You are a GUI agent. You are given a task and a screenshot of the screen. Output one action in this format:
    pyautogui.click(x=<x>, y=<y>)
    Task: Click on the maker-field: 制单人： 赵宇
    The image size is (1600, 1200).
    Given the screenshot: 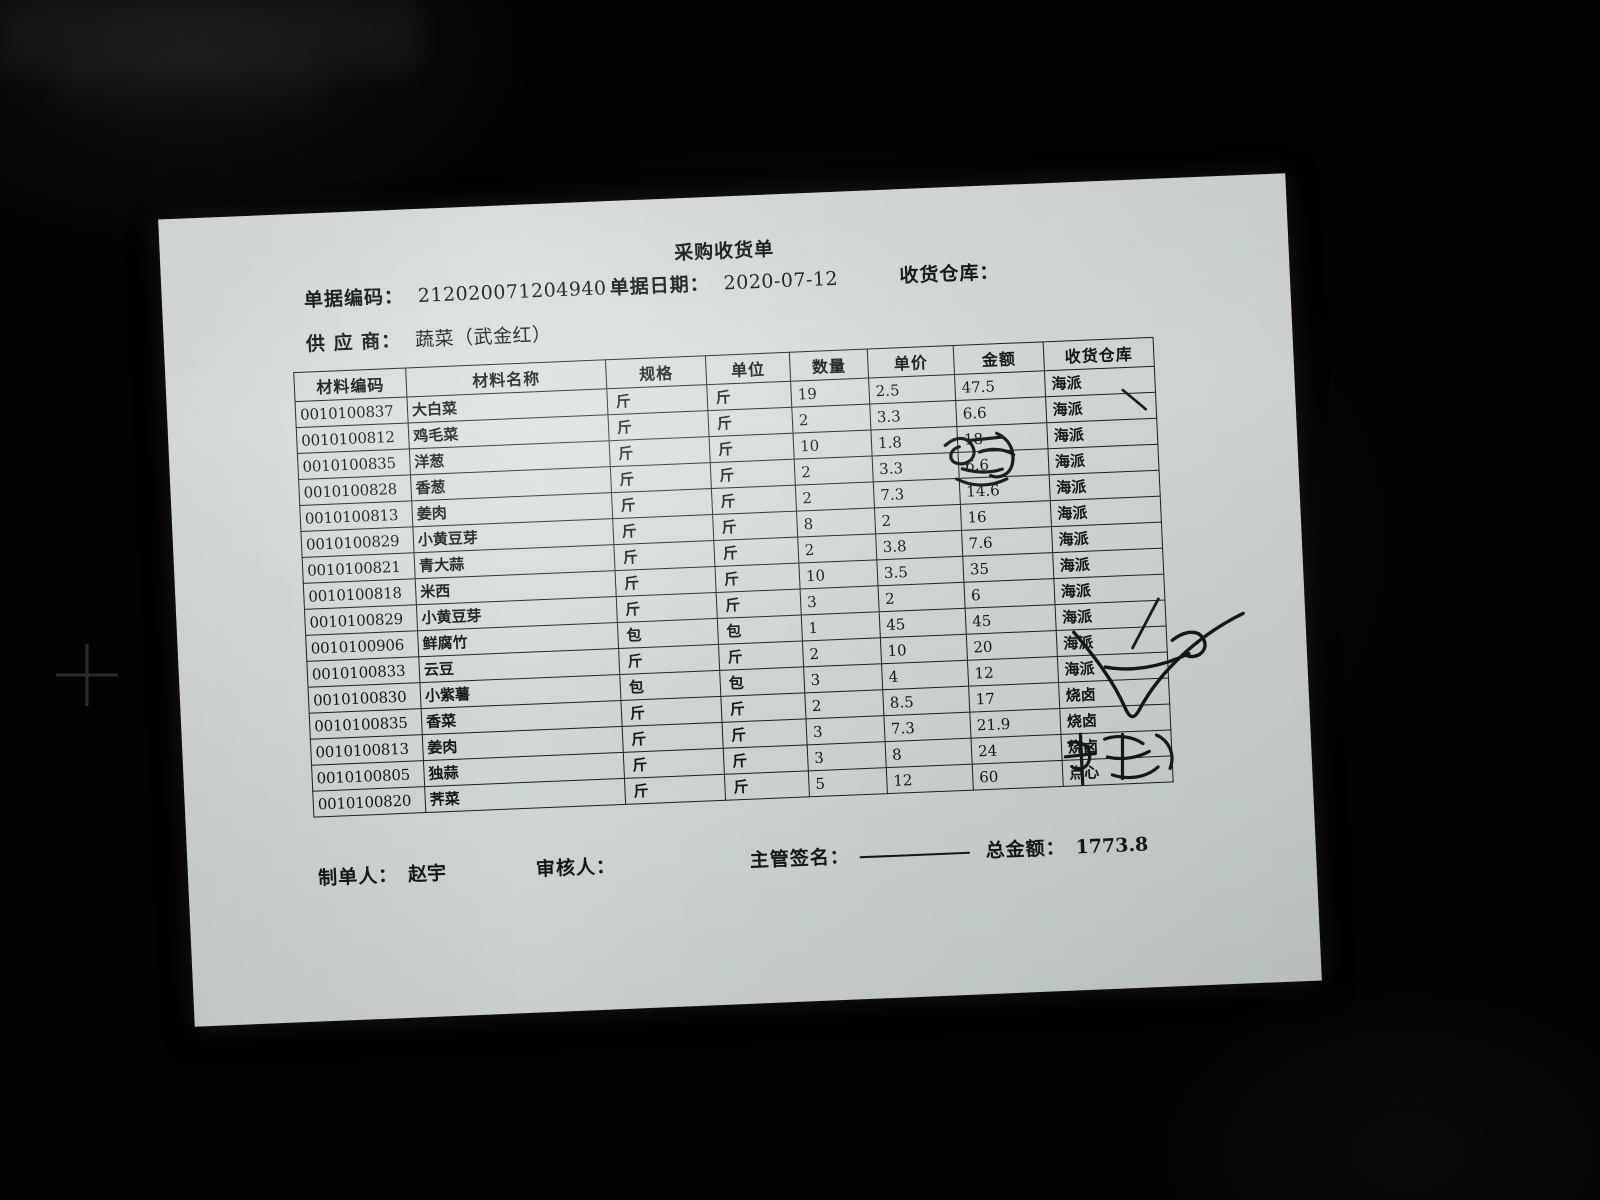 What is the action you would take?
    pyautogui.click(x=382, y=874)
    